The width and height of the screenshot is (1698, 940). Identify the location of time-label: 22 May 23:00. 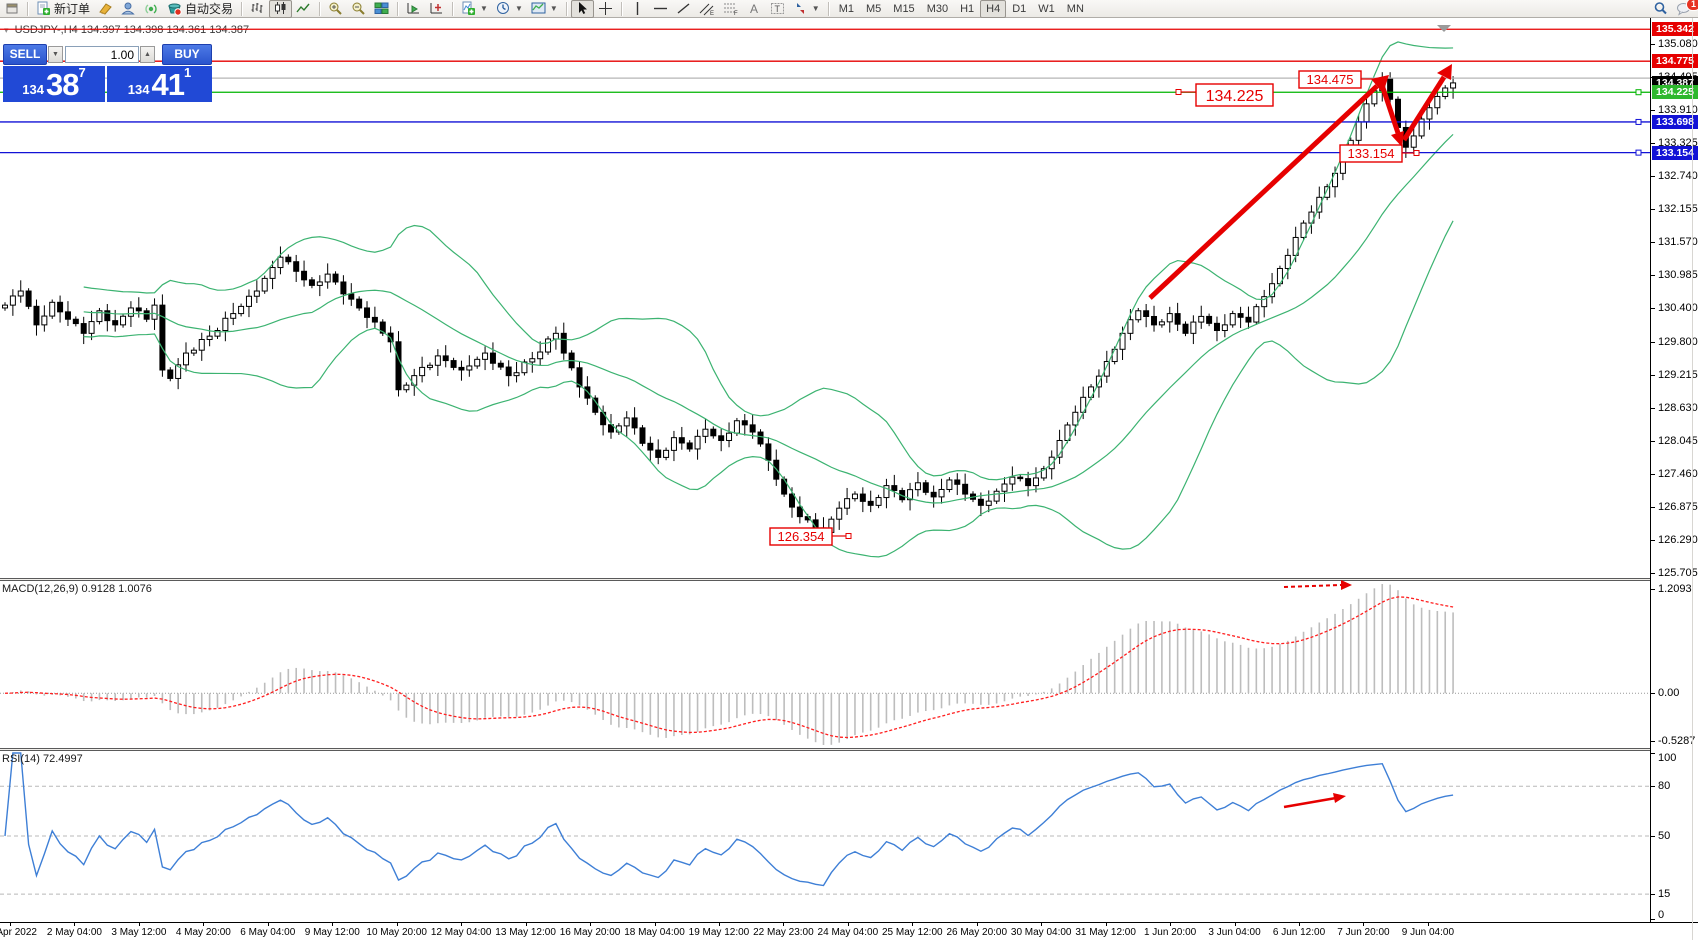
(783, 932).